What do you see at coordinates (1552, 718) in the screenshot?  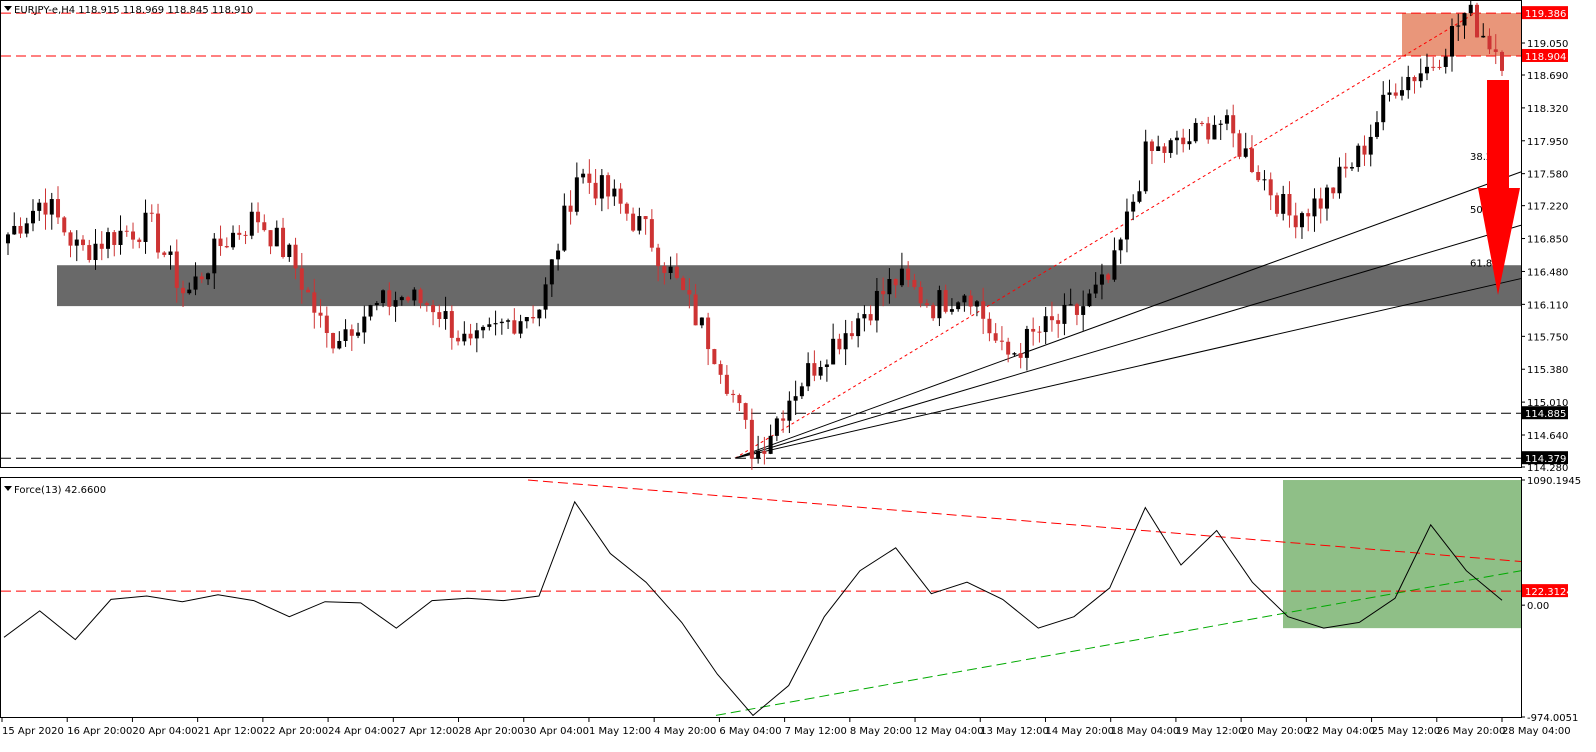 I see `force-tick-label: -974.0051` at bounding box center [1552, 718].